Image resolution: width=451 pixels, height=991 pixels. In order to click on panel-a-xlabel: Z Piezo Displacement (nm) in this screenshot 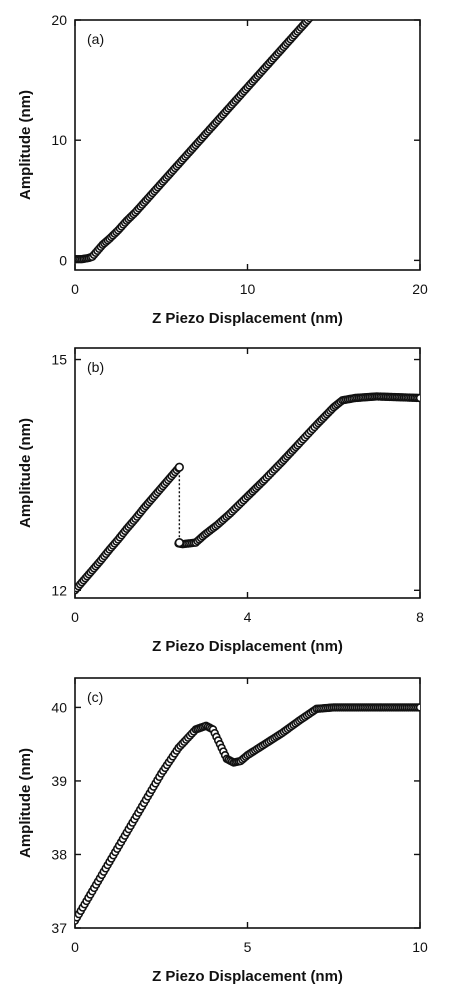, I will do `click(247, 318)`.